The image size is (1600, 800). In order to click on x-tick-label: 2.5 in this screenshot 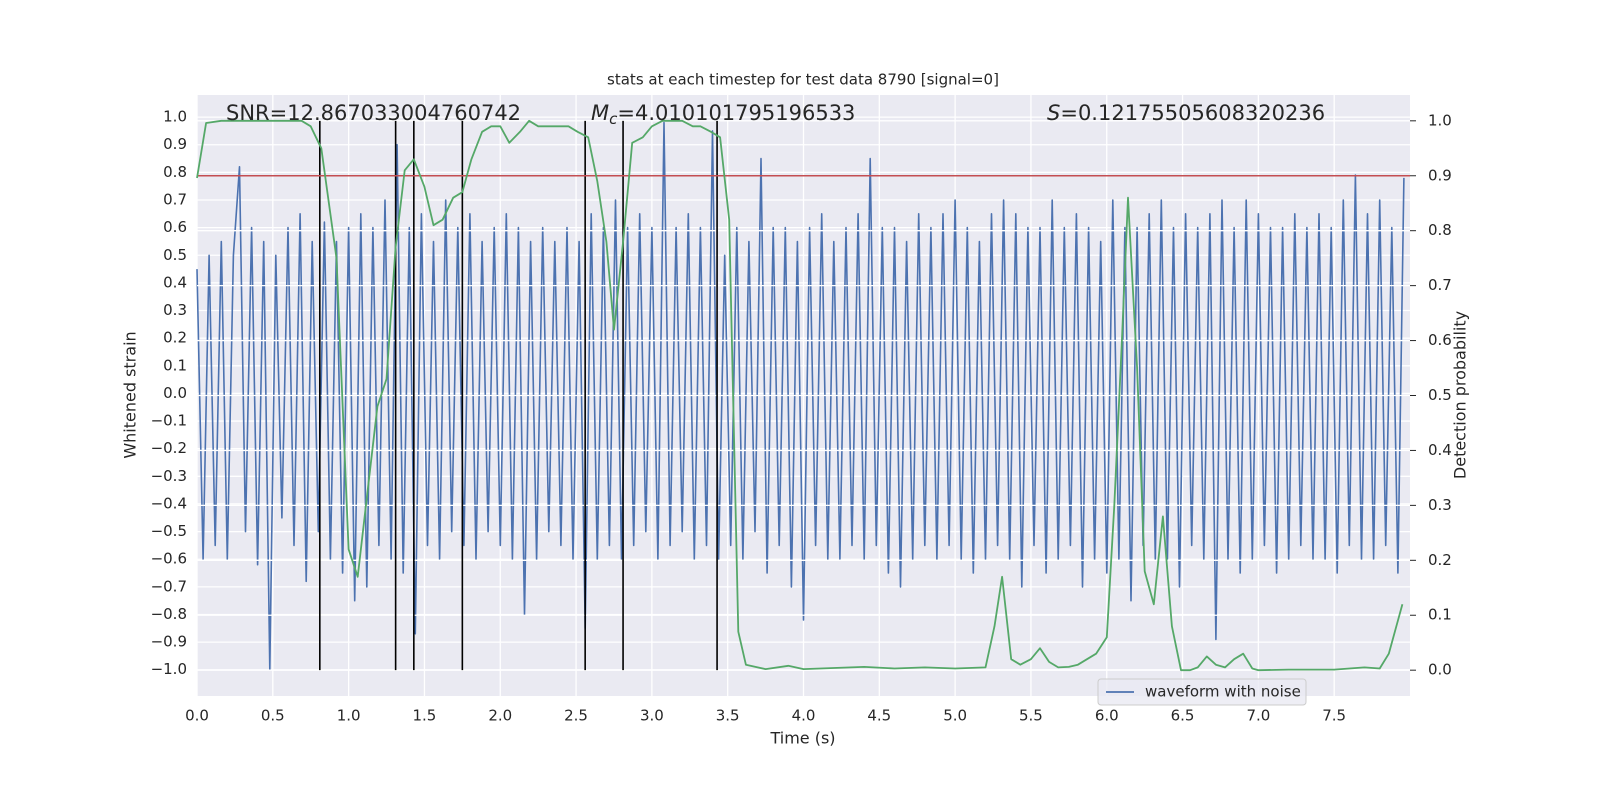, I will do `click(576, 716)`.